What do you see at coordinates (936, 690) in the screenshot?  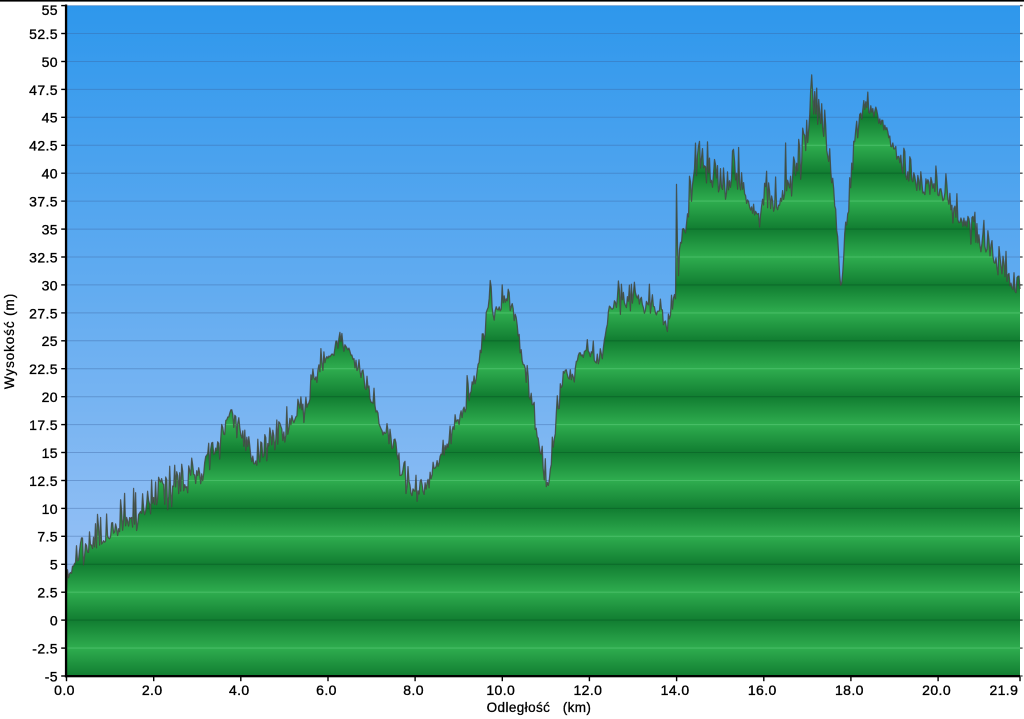 I see `svg-text: 20.0` at bounding box center [936, 690].